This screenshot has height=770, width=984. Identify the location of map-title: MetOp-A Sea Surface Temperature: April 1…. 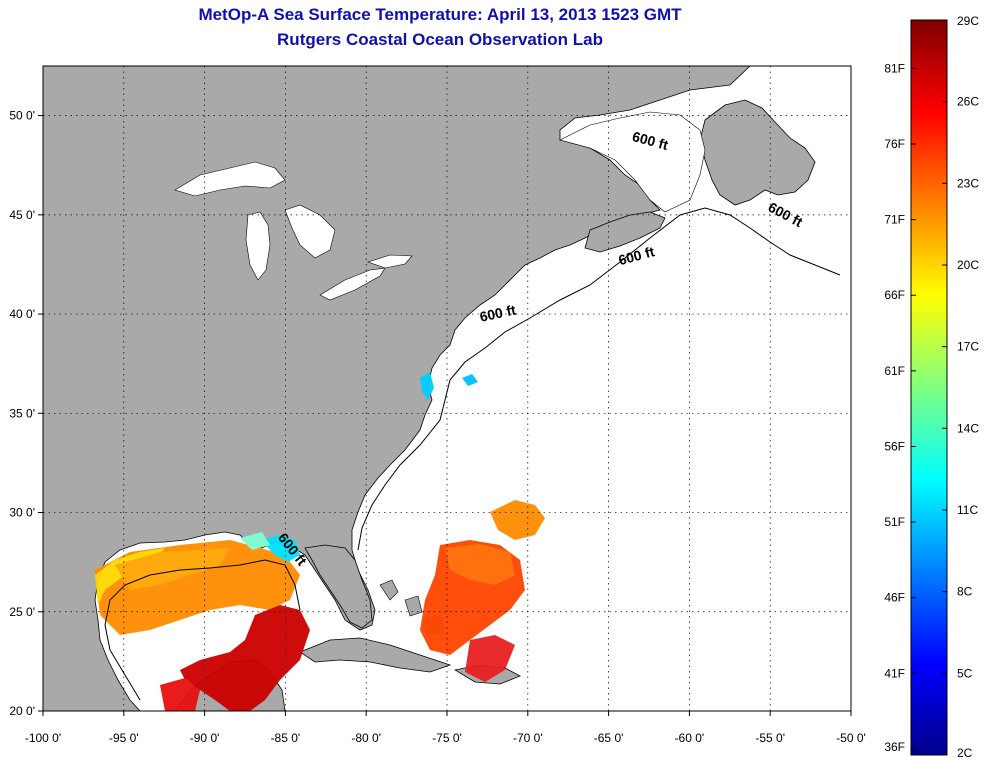
(440, 14).